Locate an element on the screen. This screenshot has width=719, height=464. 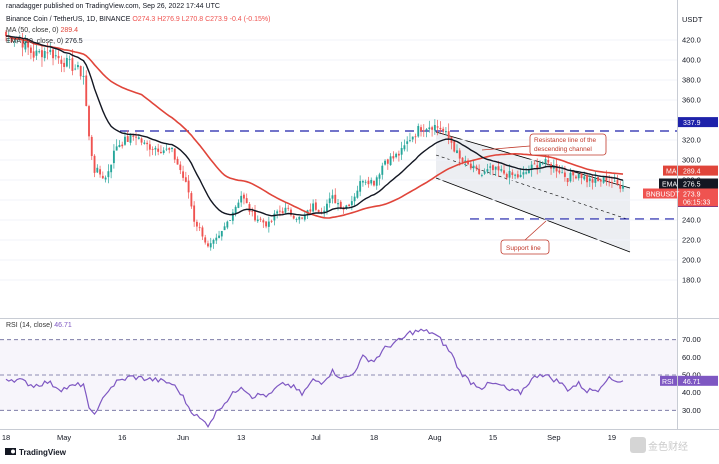
footer-brand: TradingView is located at coordinates (43, 452).